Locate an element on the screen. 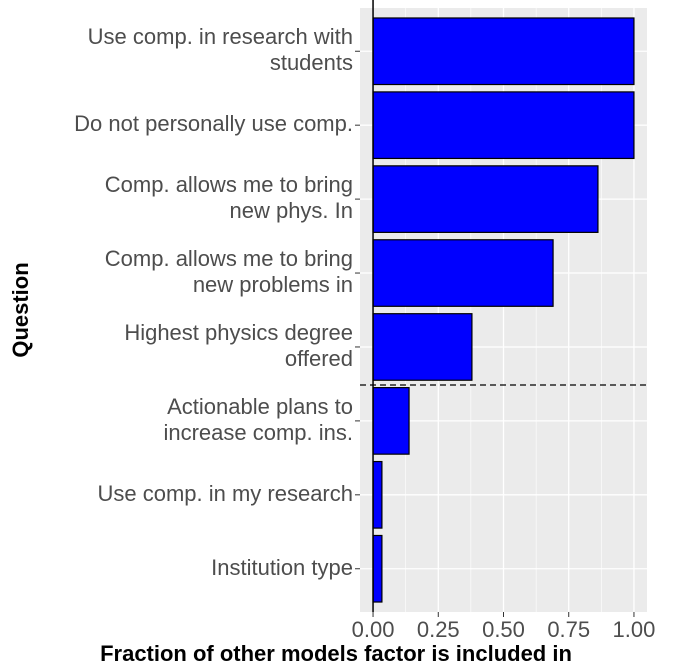 Image resolution: width=673 pixels, height=666 pixels. x-tick-label: 1.00 is located at coordinates (634, 629).